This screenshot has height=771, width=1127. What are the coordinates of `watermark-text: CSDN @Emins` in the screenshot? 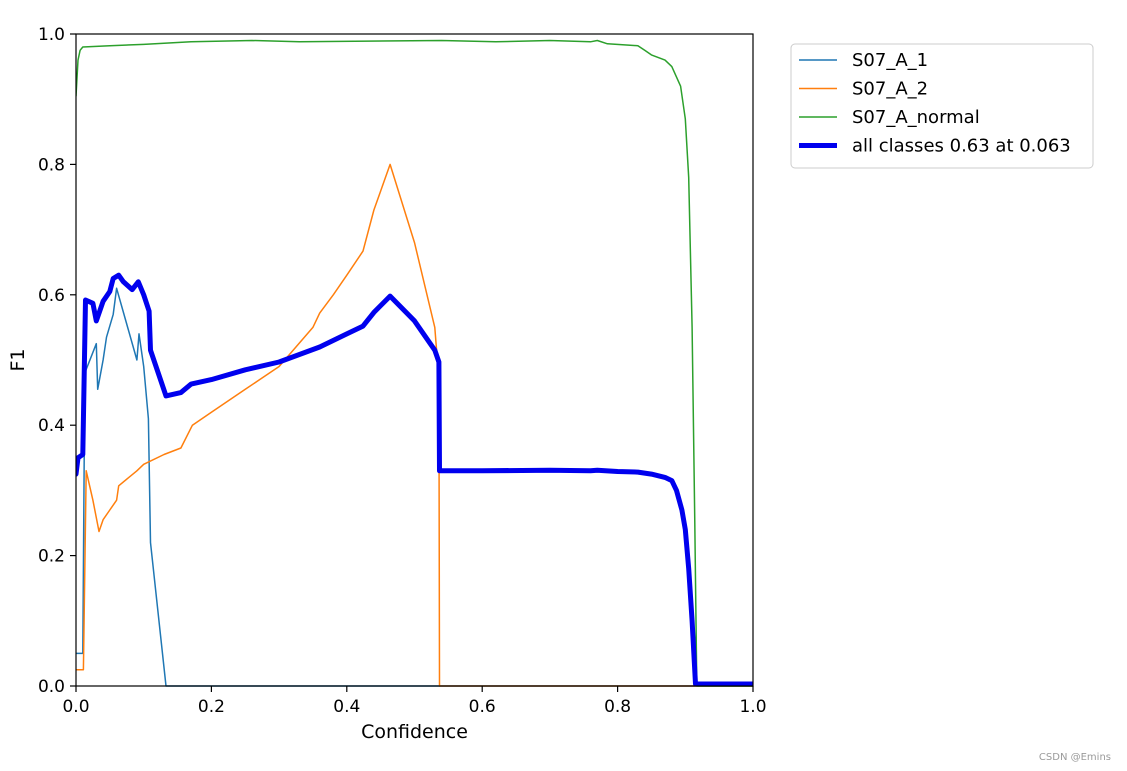 It's located at (1074, 757).